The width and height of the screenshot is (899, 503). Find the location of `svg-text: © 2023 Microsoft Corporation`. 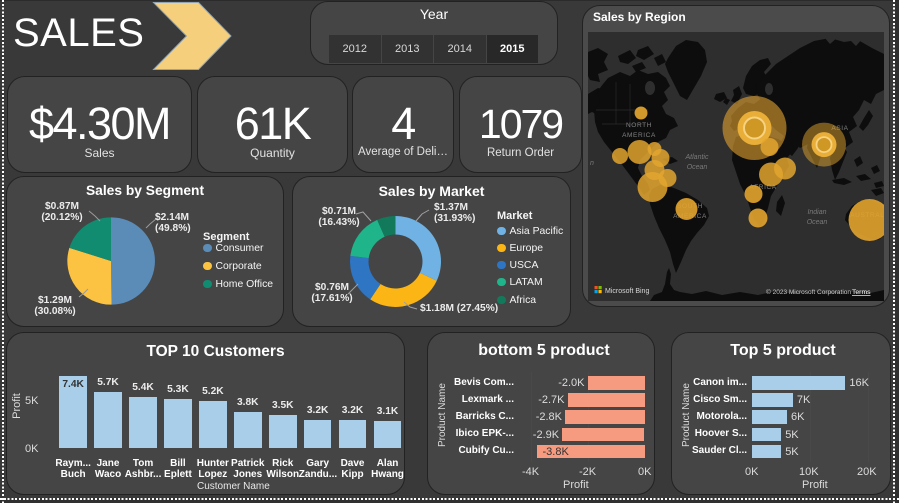

svg-text: © 2023 Microsoft Corporation is located at coordinates (808, 292).